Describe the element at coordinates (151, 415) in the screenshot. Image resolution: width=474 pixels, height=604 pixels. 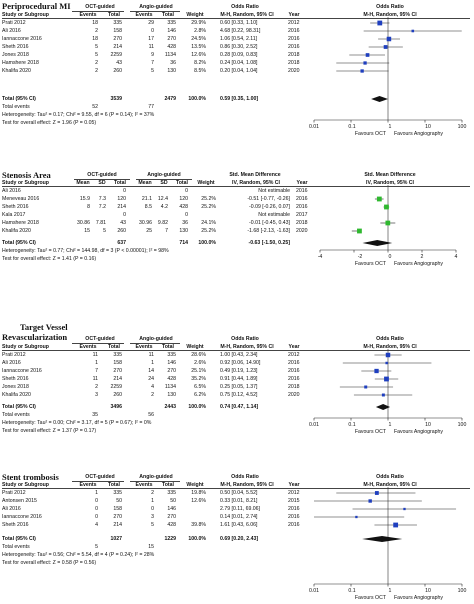
I see `total-events-2: 56` at that location.